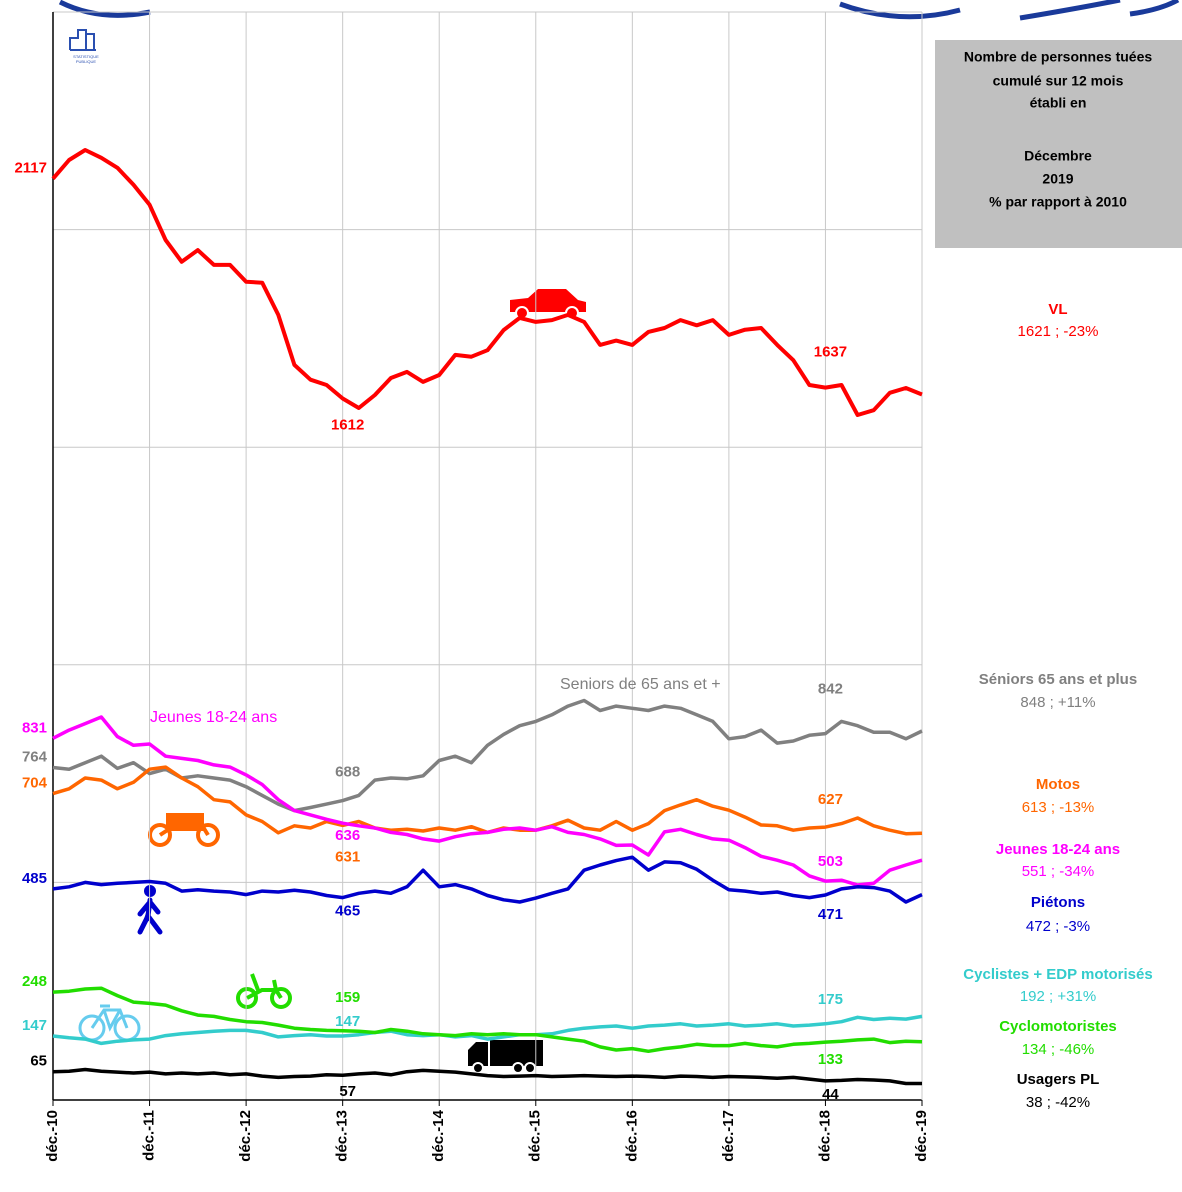  Describe the element at coordinates (149, 1135) in the screenshot. I see `x-tick-label: déc.-11` at that location.